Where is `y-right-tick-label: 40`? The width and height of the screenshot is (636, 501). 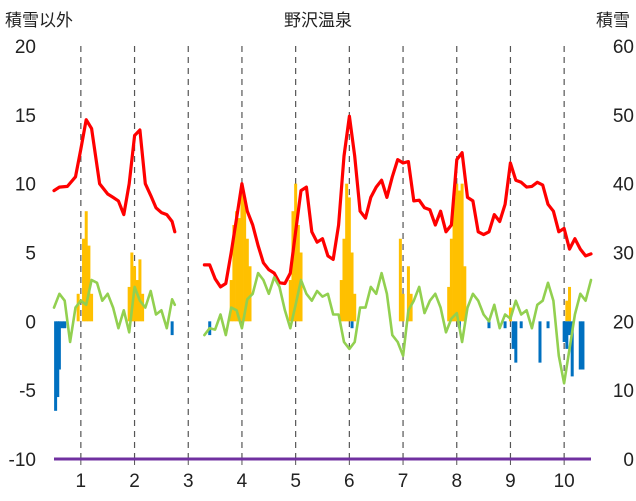 y-right-tick-label: 40 is located at coordinates (623, 185).